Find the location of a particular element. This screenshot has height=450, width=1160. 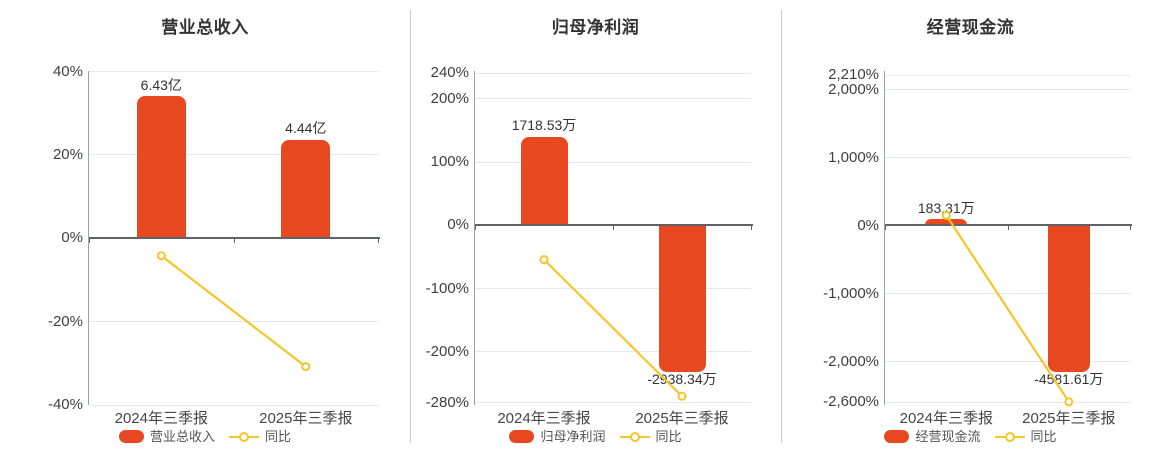

y-axis-tick-label: 1,000% is located at coordinates (853, 157).